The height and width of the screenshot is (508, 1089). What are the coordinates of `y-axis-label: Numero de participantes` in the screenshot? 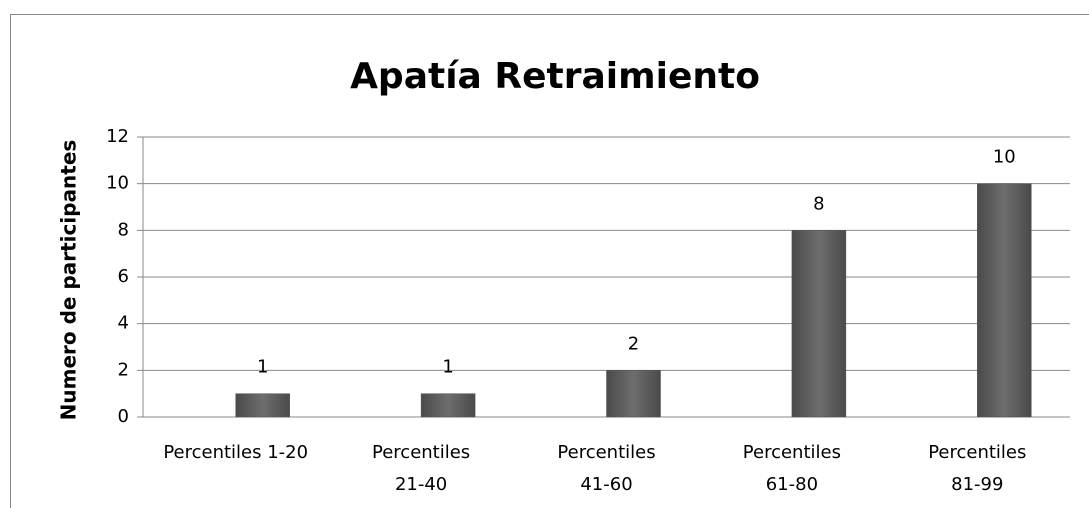 It's located at (69, 280).